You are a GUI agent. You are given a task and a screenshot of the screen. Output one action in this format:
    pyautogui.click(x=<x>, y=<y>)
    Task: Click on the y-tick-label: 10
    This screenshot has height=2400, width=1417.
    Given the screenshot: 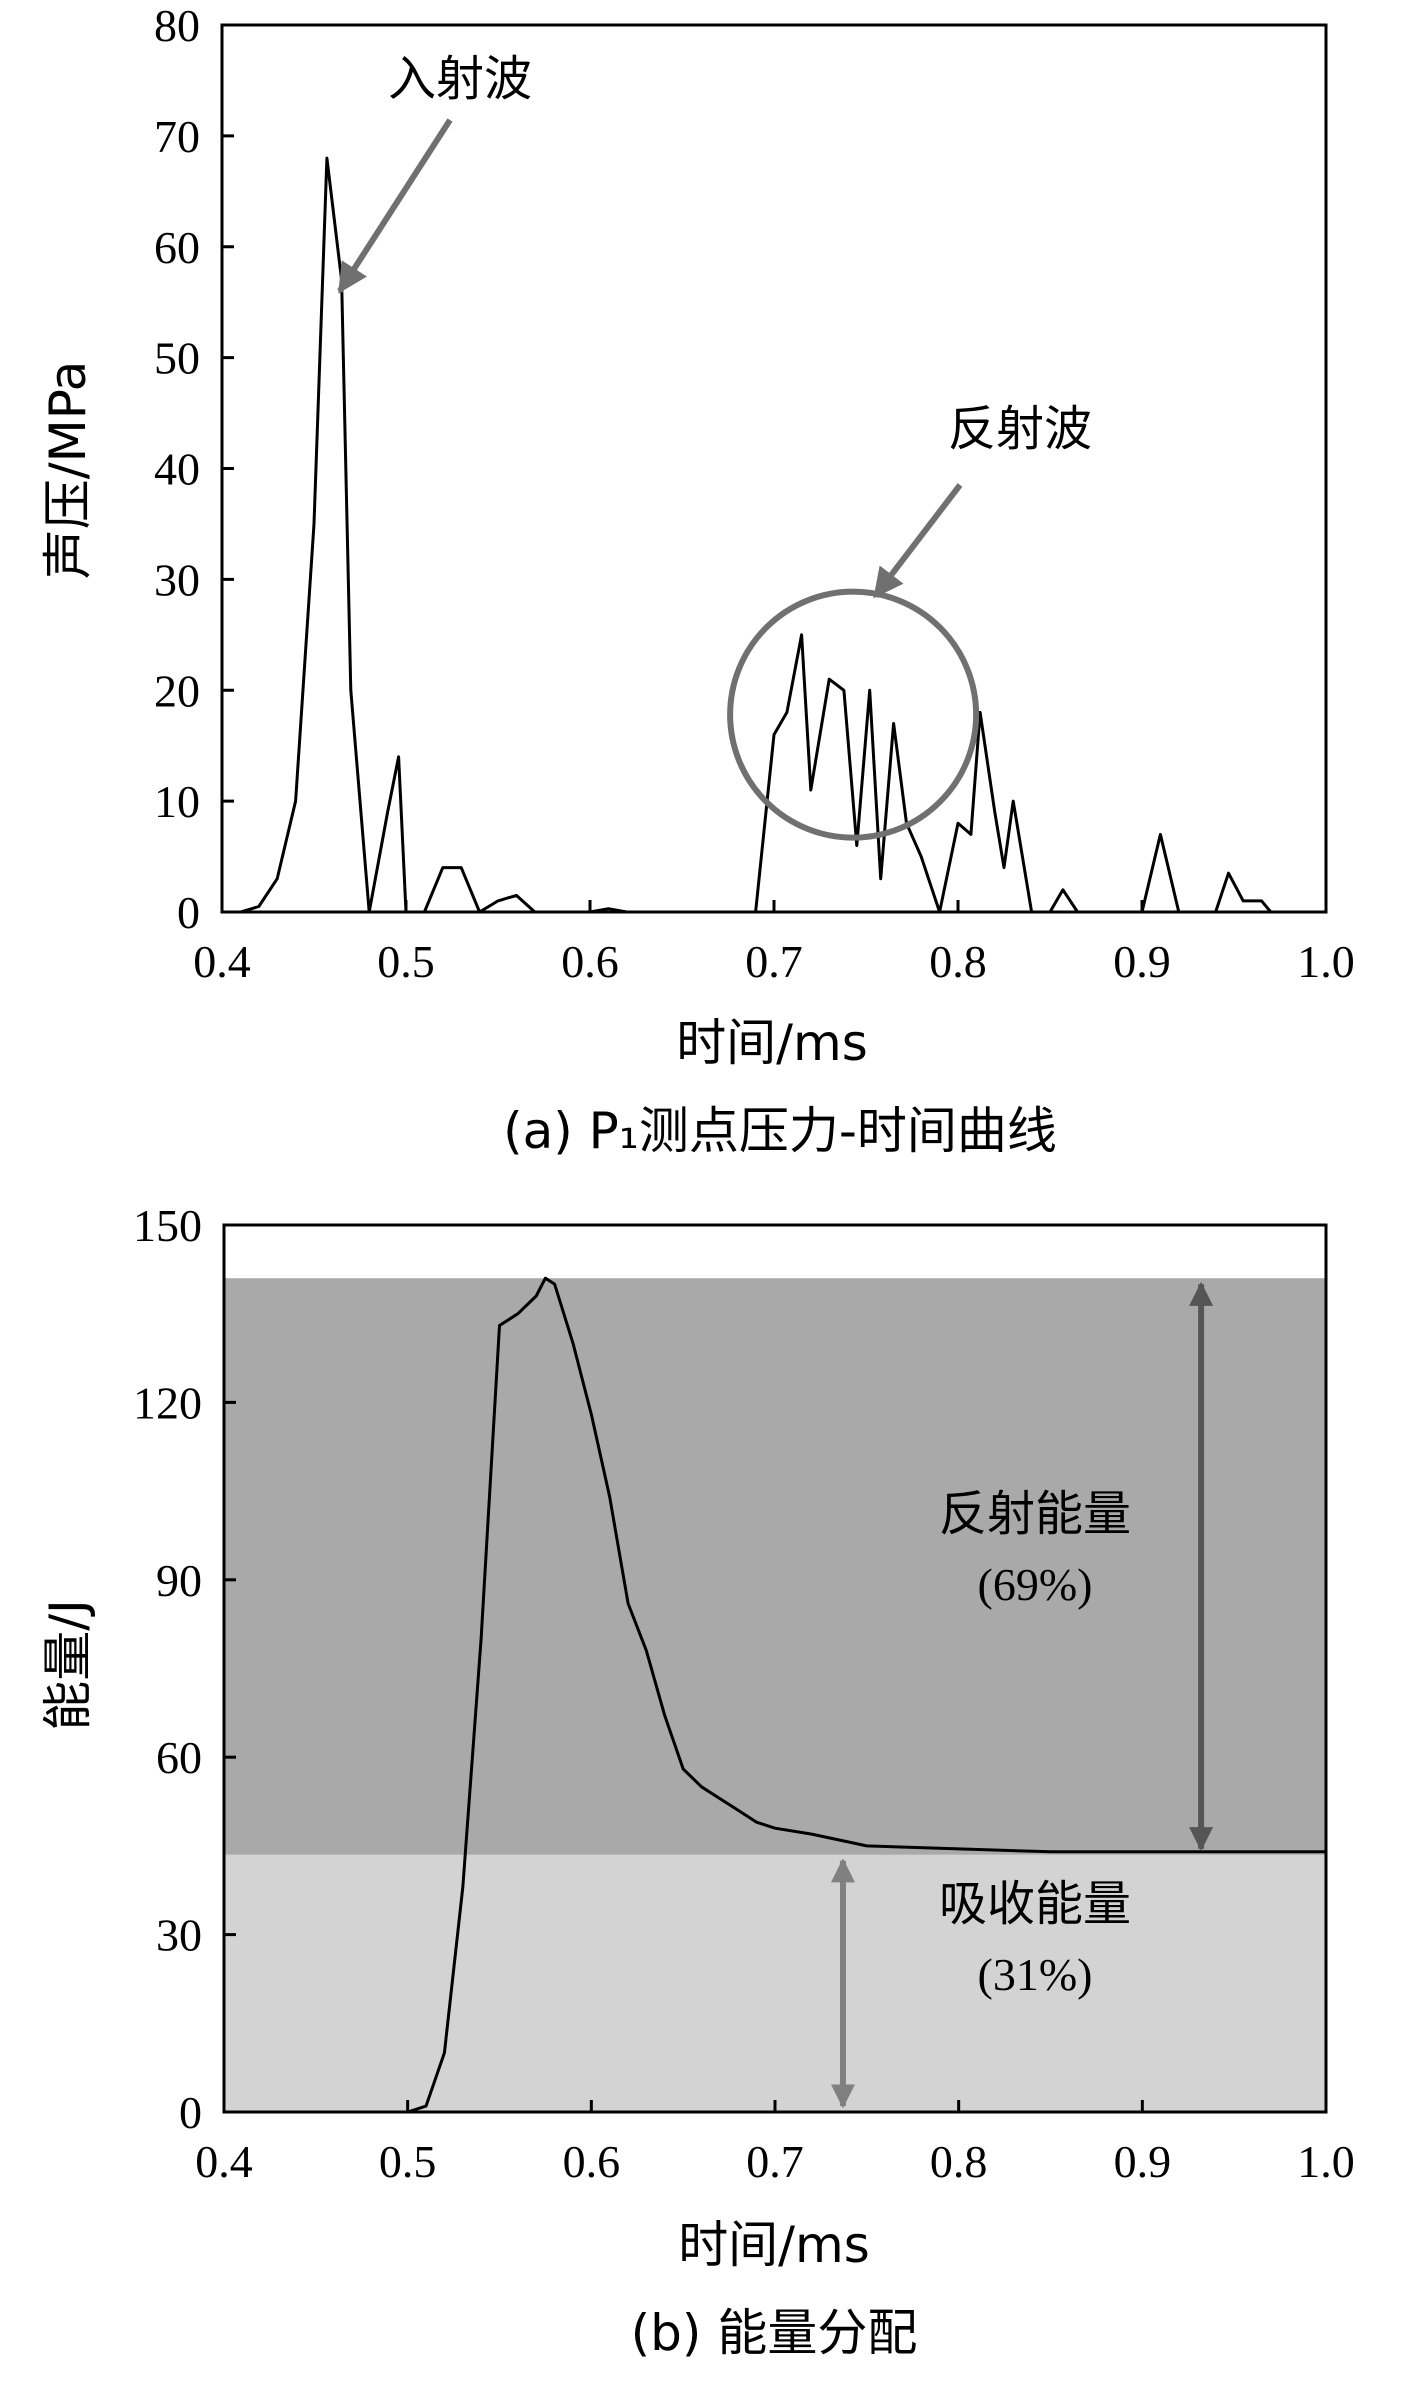 What is the action you would take?
    pyautogui.click(x=177, y=801)
    